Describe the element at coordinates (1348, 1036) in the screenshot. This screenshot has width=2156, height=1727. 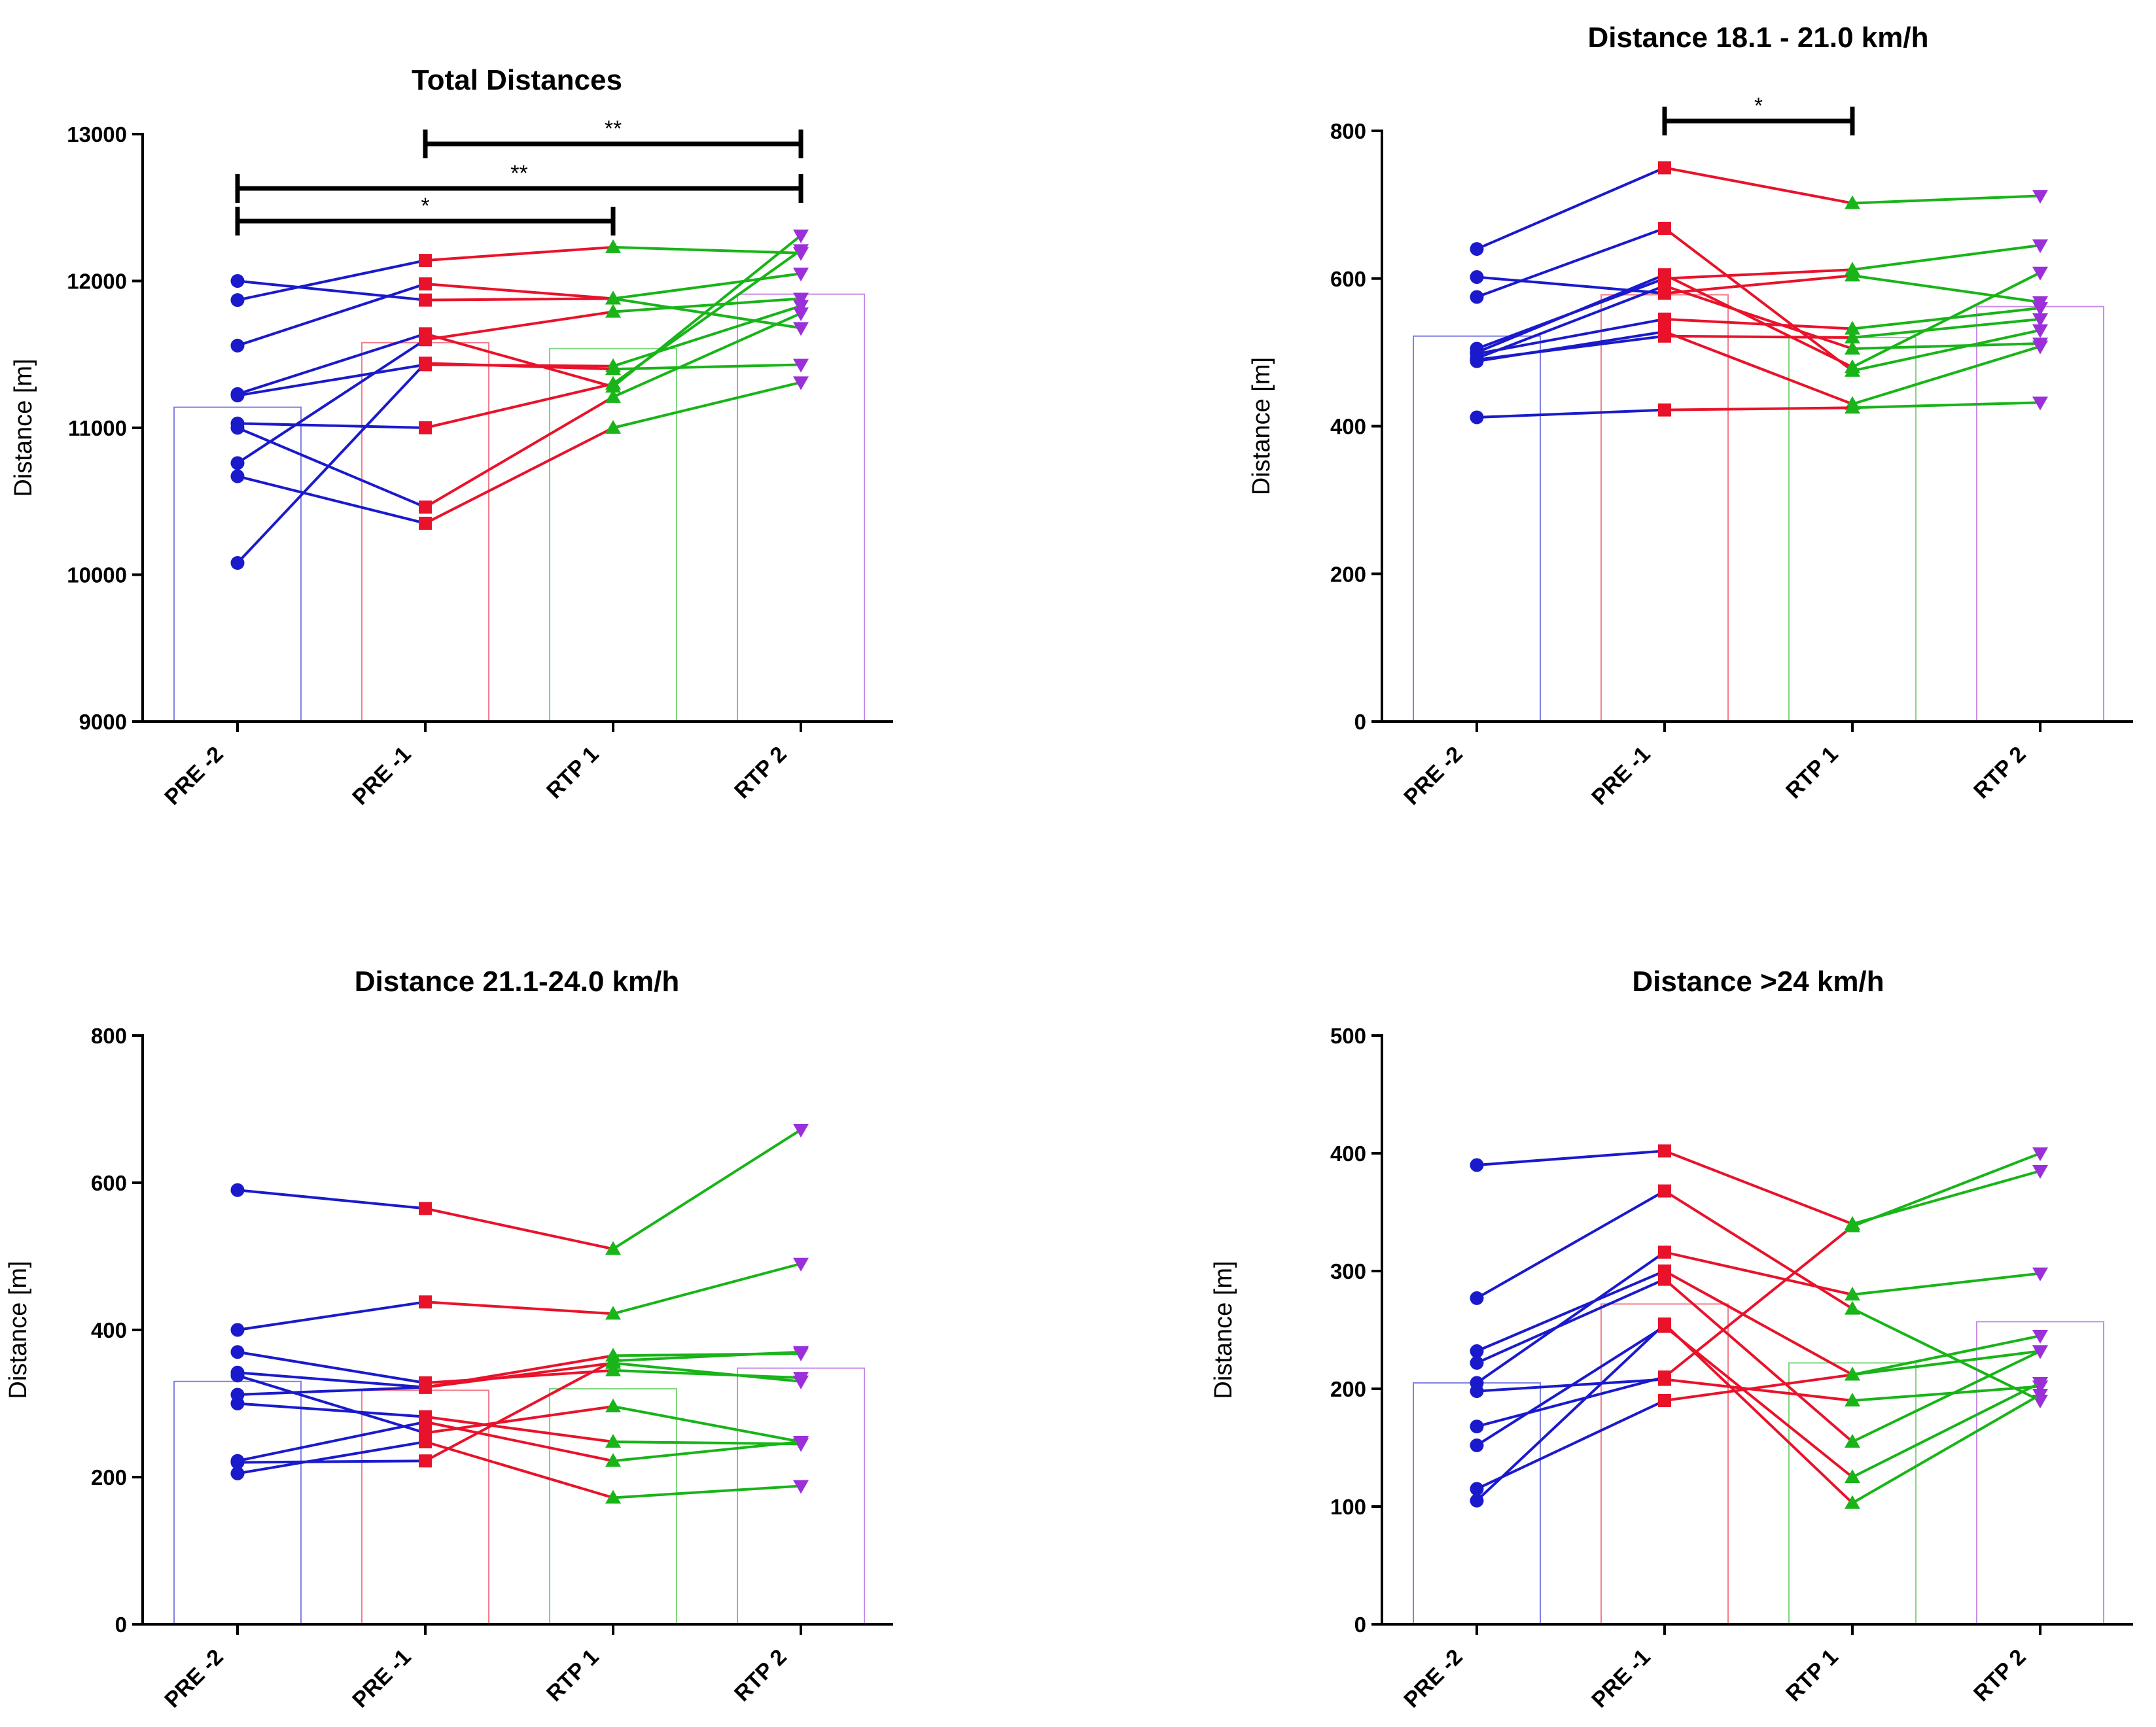
I see `y-tick-label: 500` at that location.